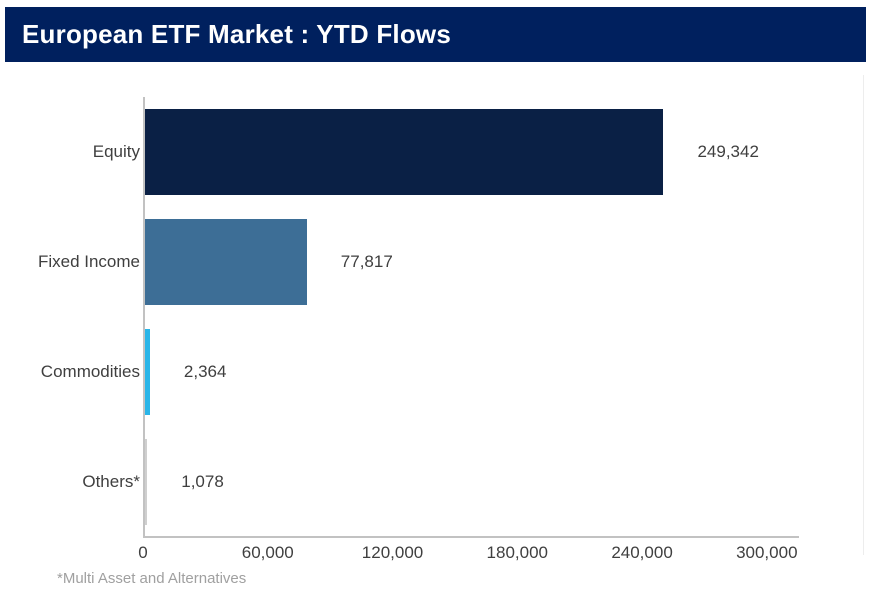  What do you see at coordinates (111, 481) in the screenshot?
I see `category-label-others: Others*` at bounding box center [111, 481].